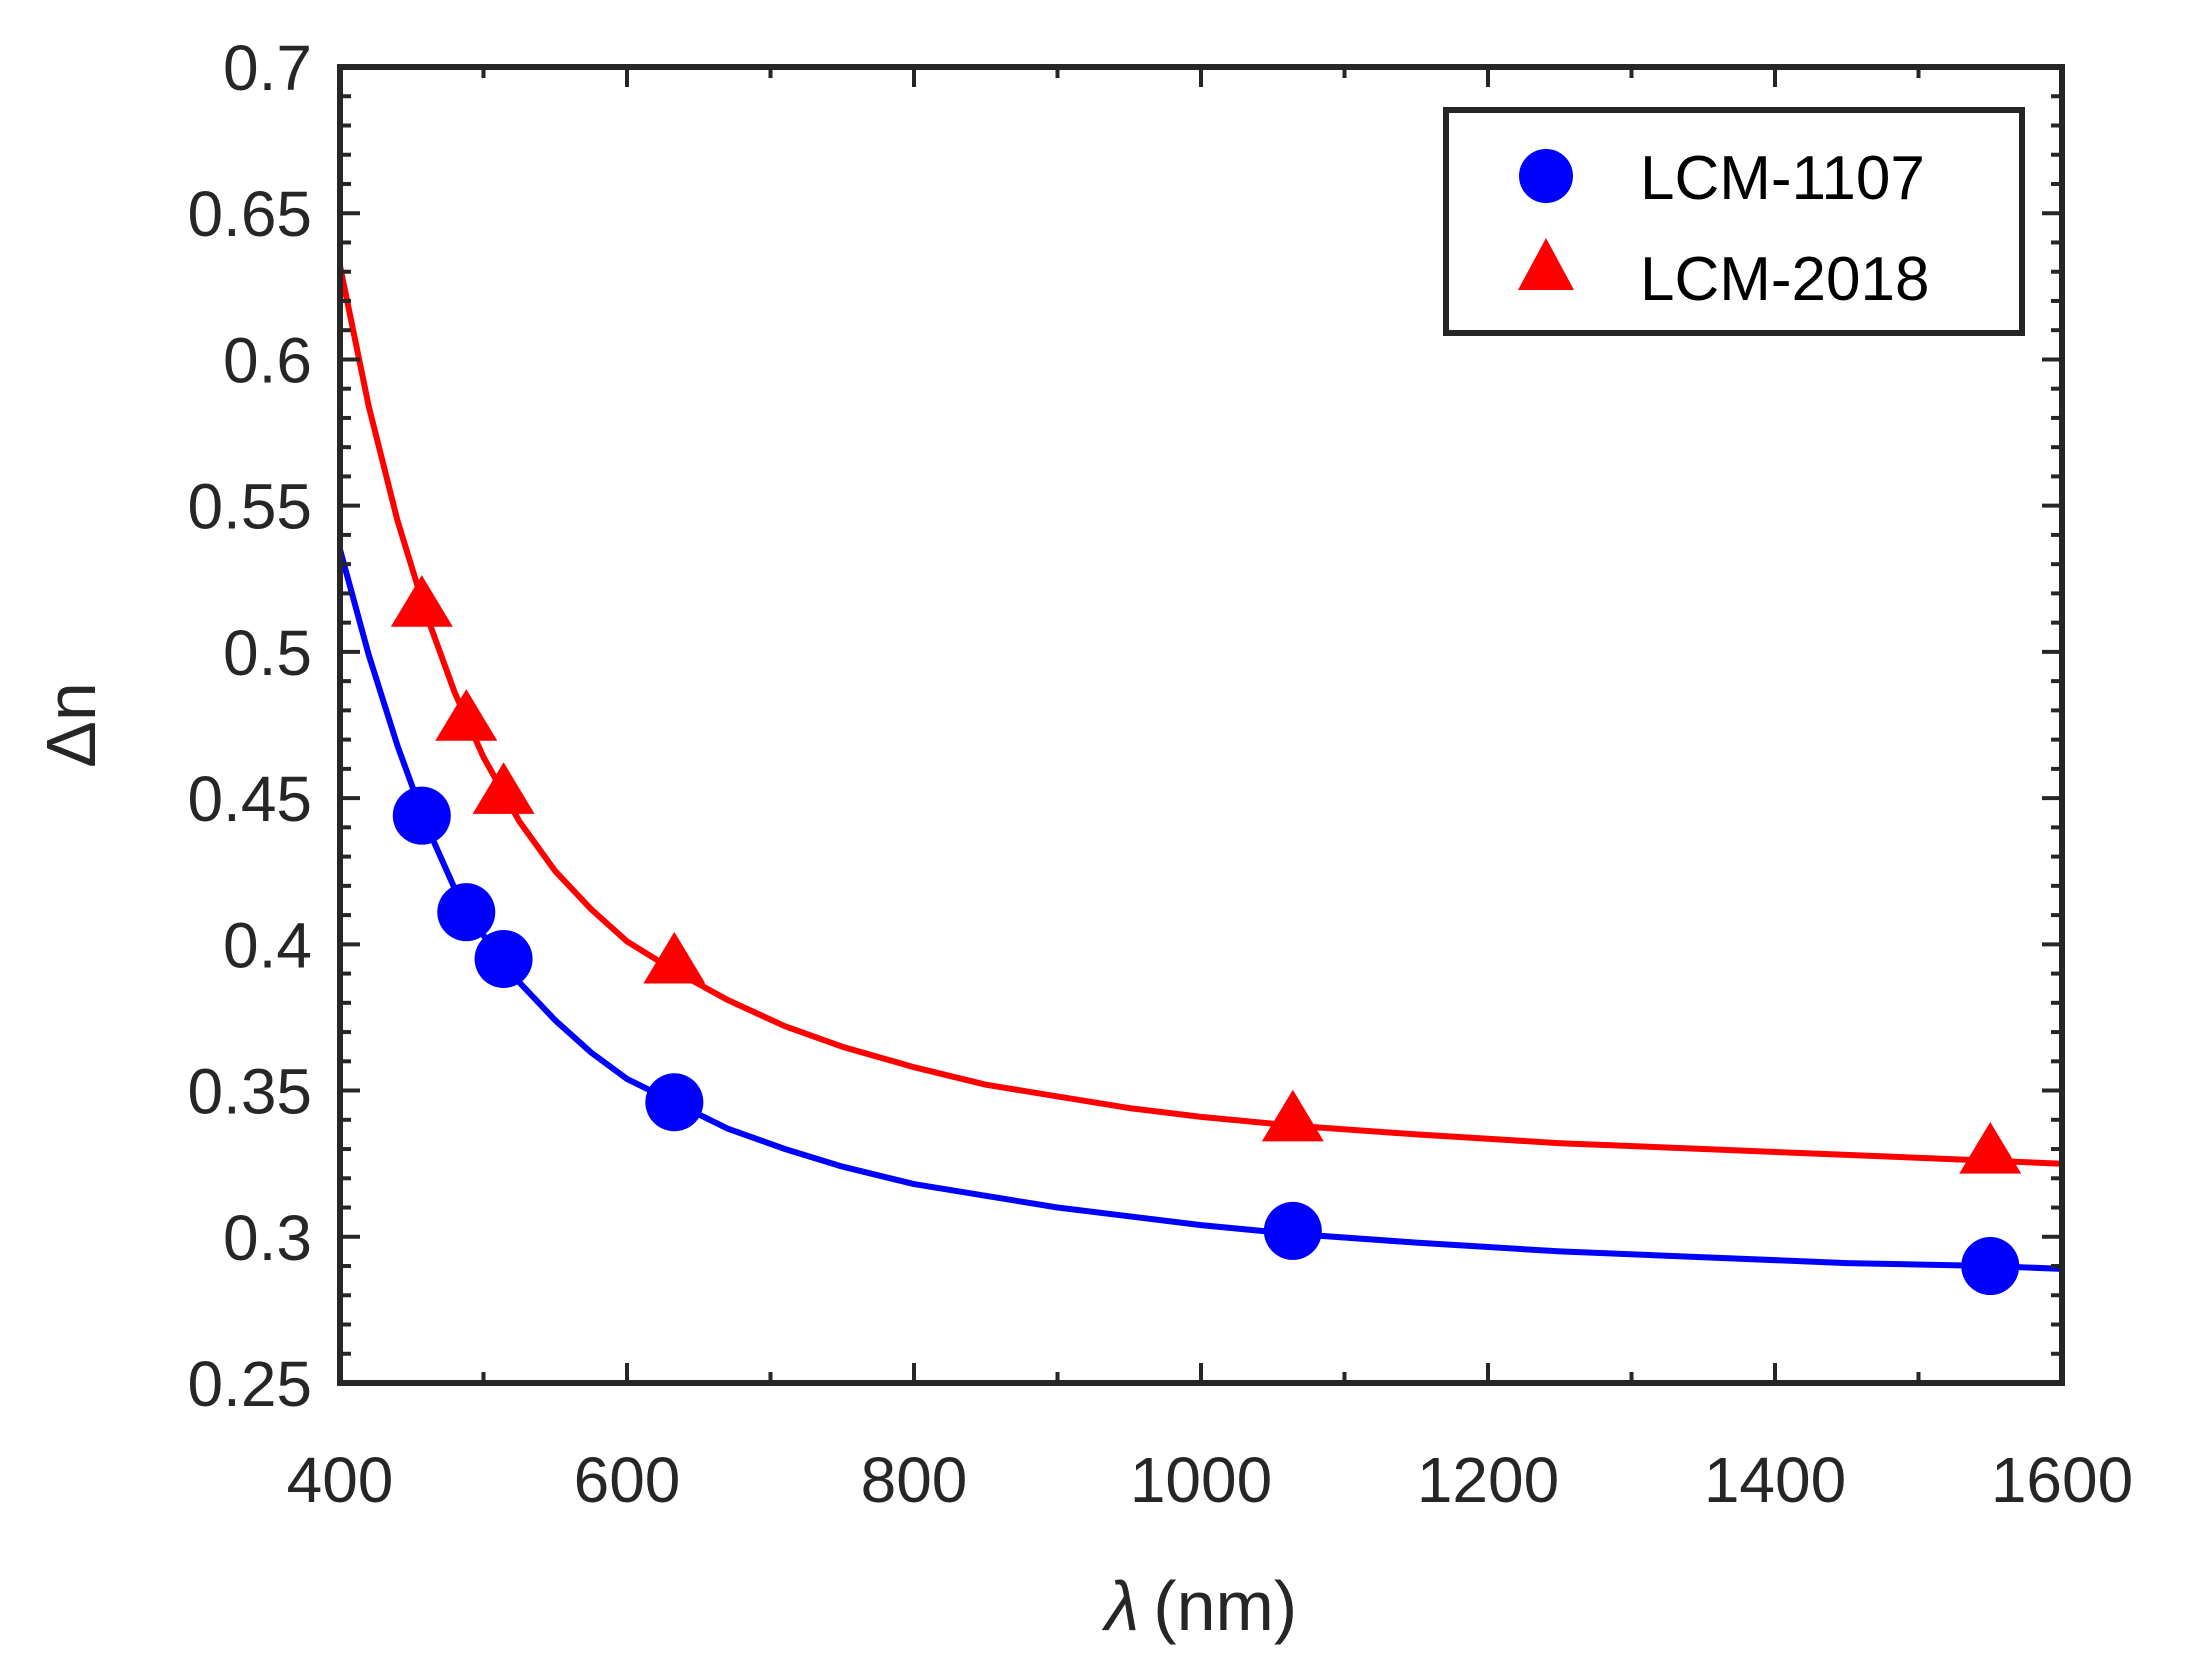 The width and height of the screenshot is (2197, 1672). What do you see at coordinates (71, 725) in the screenshot?
I see `y-axis-label: Δn` at bounding box center [71, 725].